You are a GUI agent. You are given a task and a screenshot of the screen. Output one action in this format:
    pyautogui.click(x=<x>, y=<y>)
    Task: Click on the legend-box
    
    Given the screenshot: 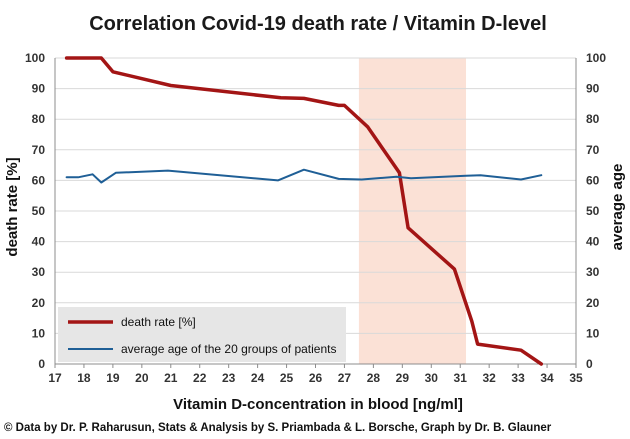 What is the action you would take?
    pyautogui.click(x=202, y=334)
    